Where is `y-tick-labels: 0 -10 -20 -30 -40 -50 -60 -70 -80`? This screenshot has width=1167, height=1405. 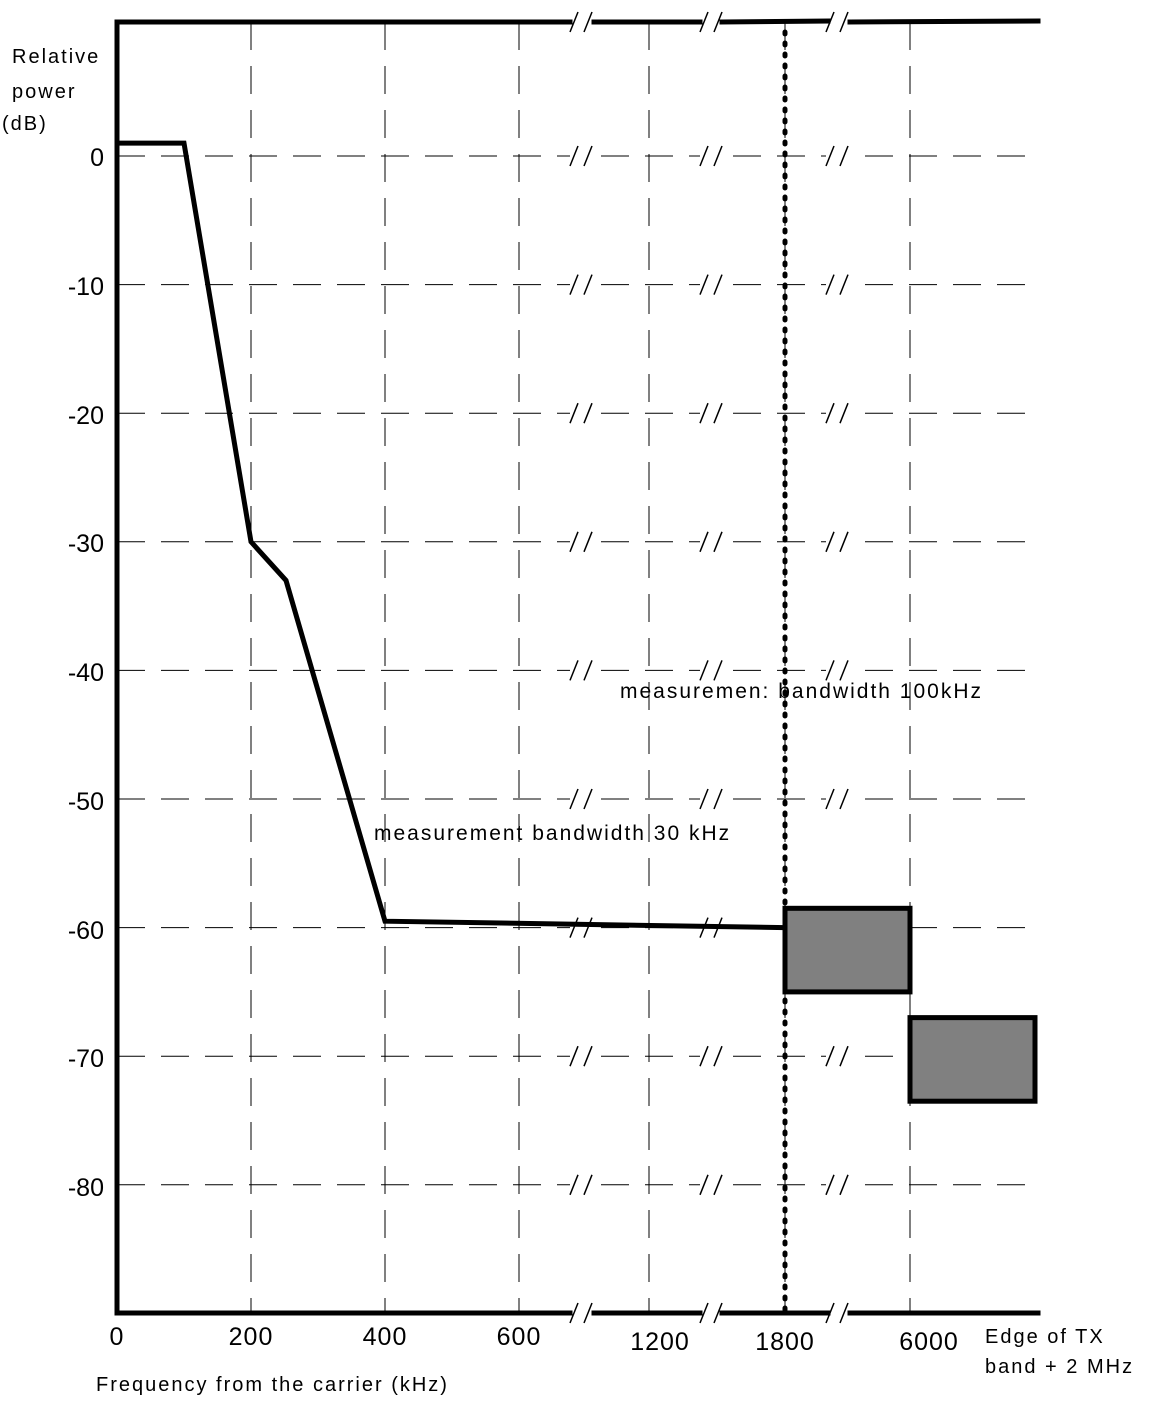
y-tick-labels: 0 -10 -20 -30 -40 -50 -60 -70 -80 is located at coordinates (86, 673).